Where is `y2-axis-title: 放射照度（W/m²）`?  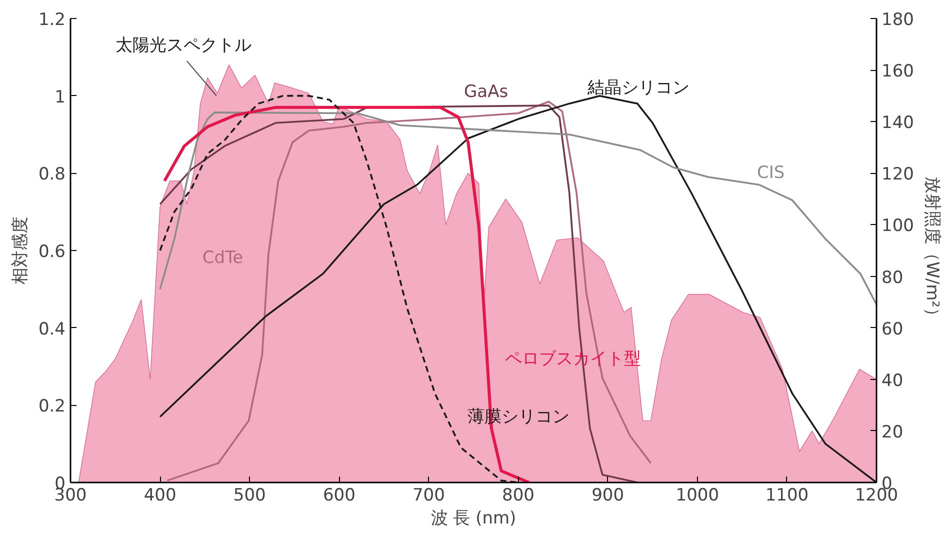
y2-axis-title: 放射照度（W/m²） is located at coordinates (932, 250).